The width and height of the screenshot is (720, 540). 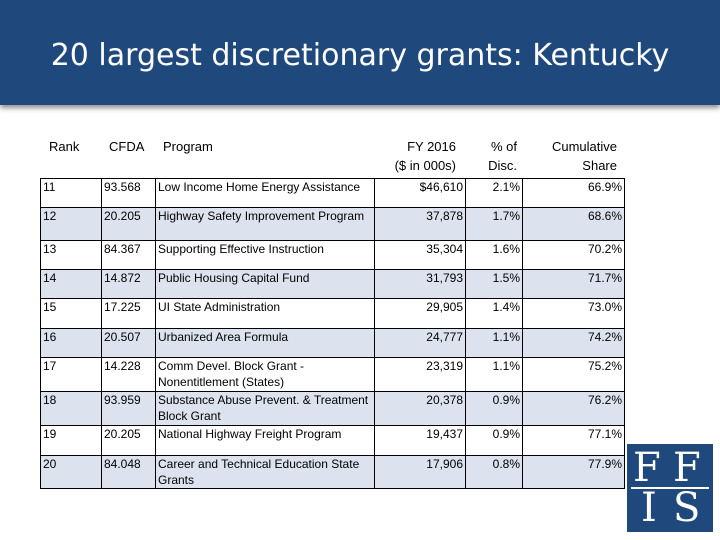 I want to click on cell-fy2016: 37,878, so click(x=420, y=224).